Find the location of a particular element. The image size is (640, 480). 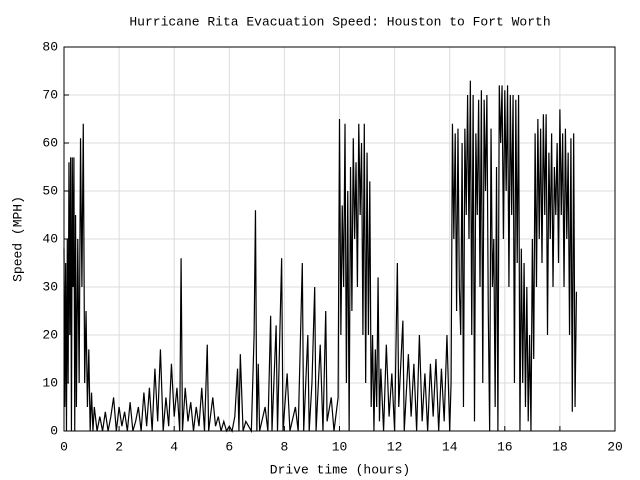

x-tick-label: 16 is located at coordinates (505, 446).